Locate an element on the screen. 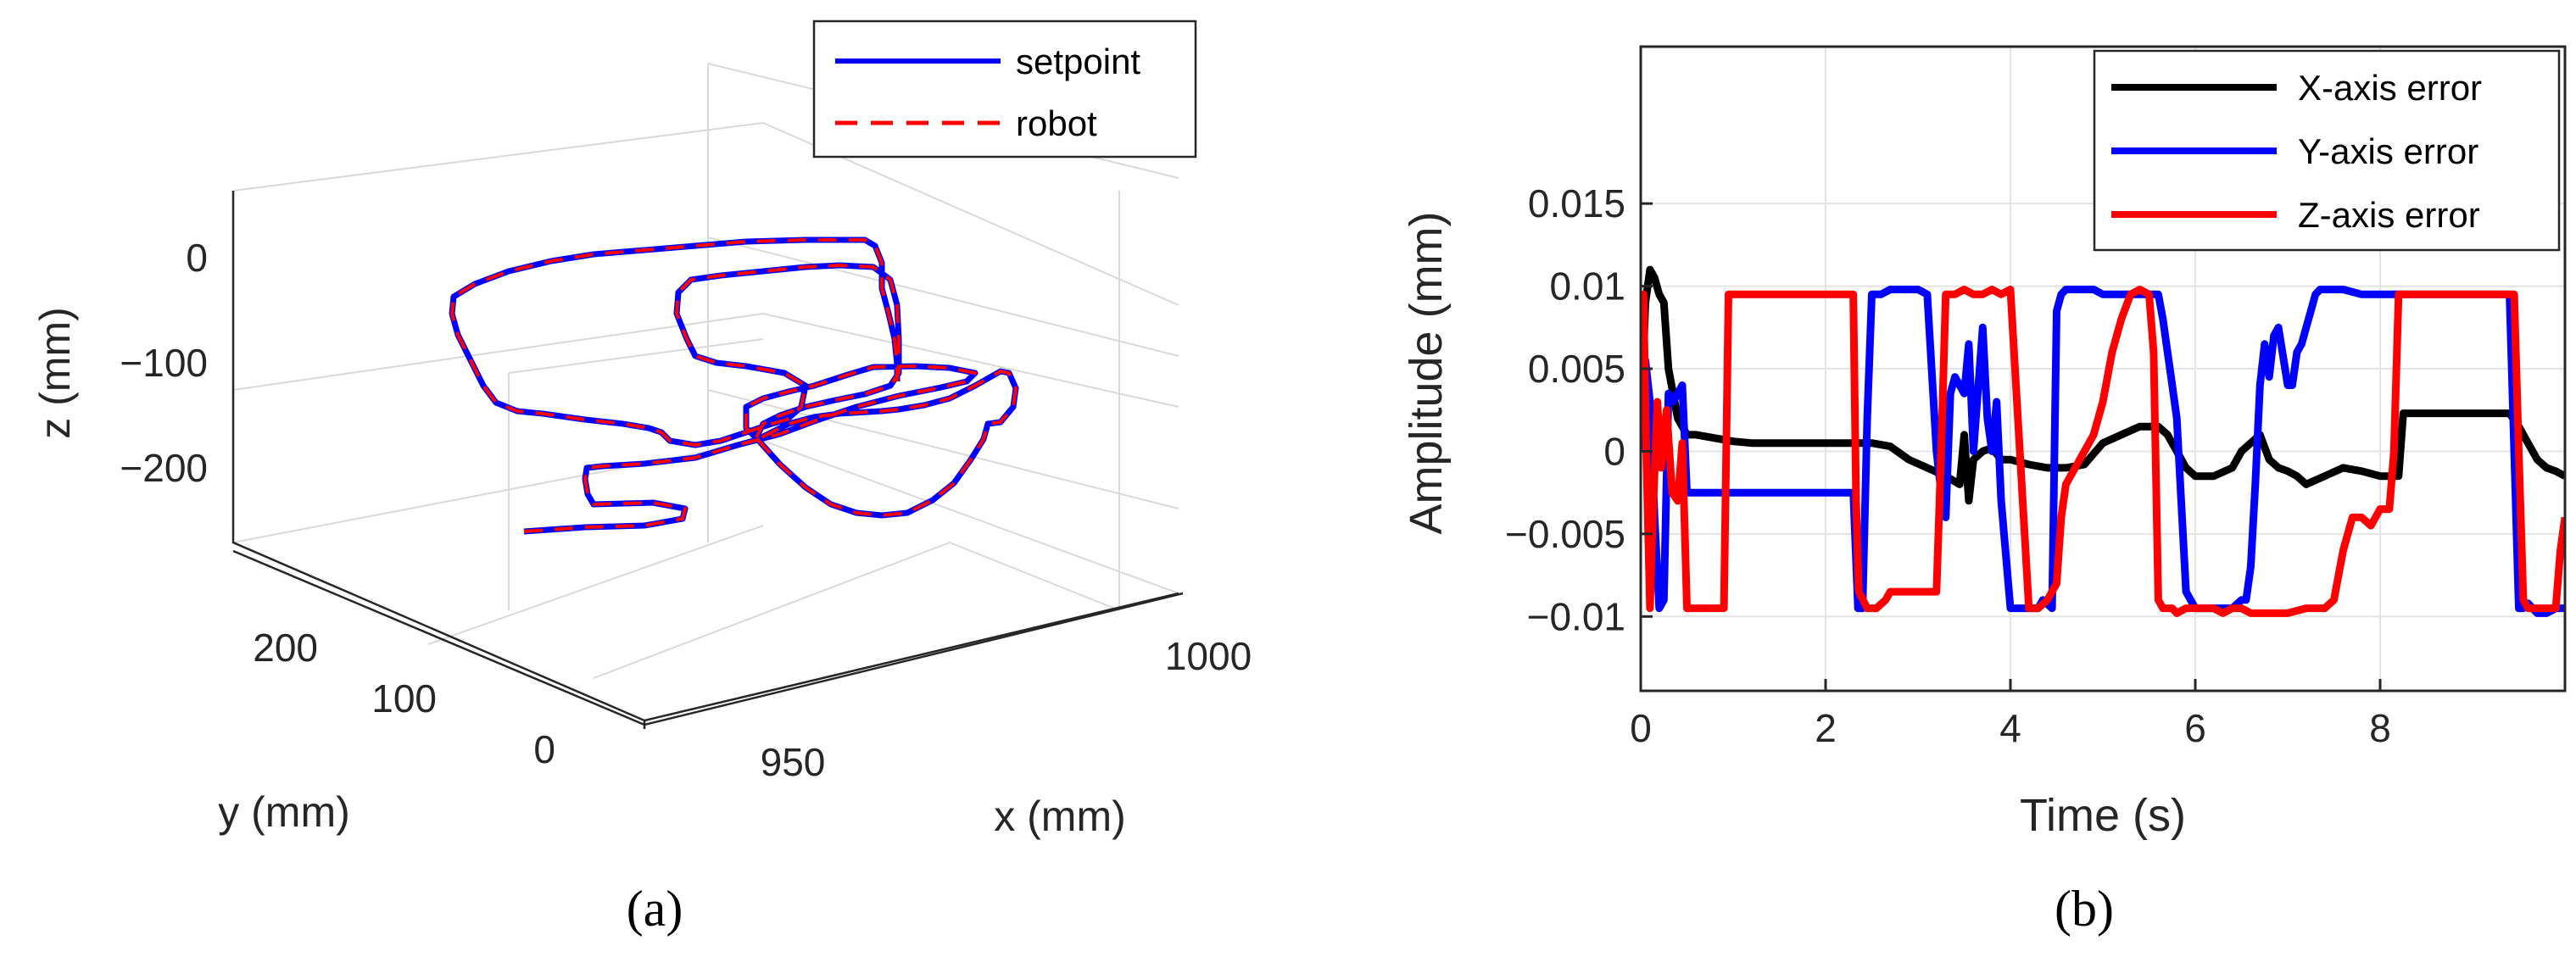 The width and height of the screenshot is (2576, 957). panel-a-caption: (a) is located at coordinates (655, 909).